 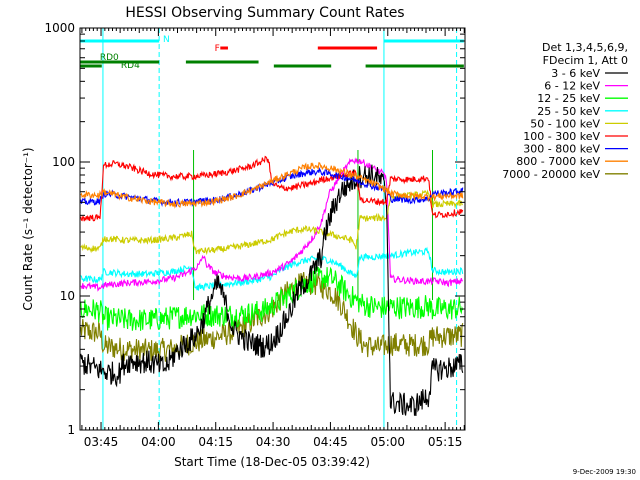 What do you see at coordinates (565, 123) in the screenshot?
I see `legend-label-4: 50 - 100 keV` at bounding box center [565, 123].